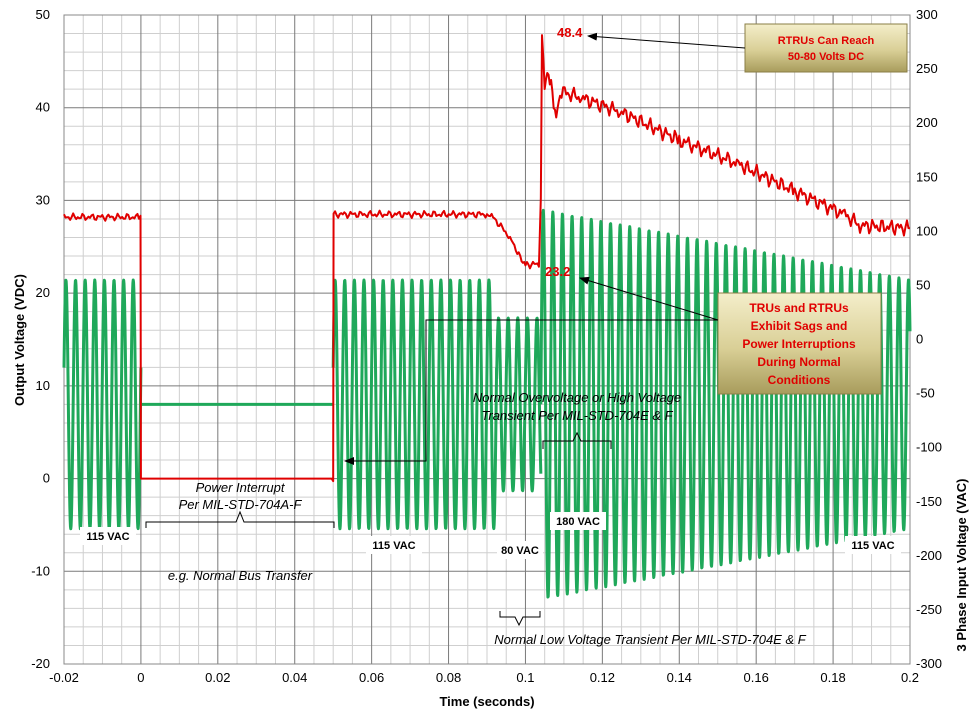 The width and height of the screenshot is (979, 711). I want to click on interrupt-note-line-1: Power Interrupt, so click(241, 487).